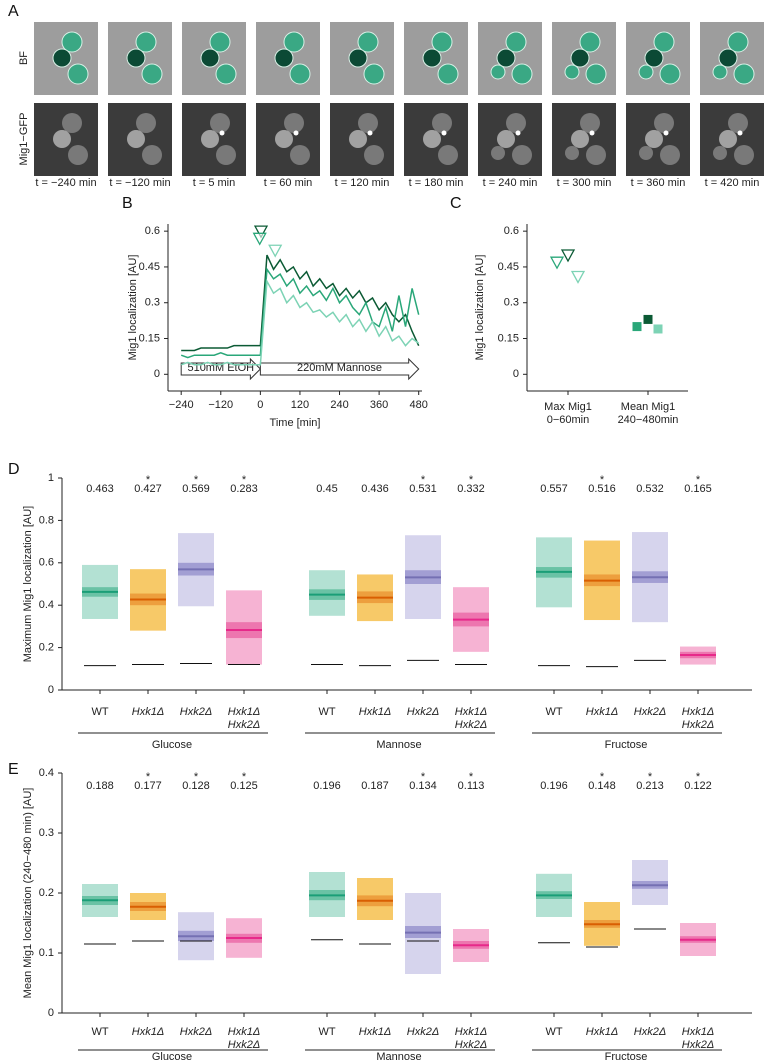 Image resolution: width=772 pixels, height=1063 pixels. What do you see at coordinates (423, 489) in the screenshot?
I see `median-label: 0.531` at bounding box center [423, 489].